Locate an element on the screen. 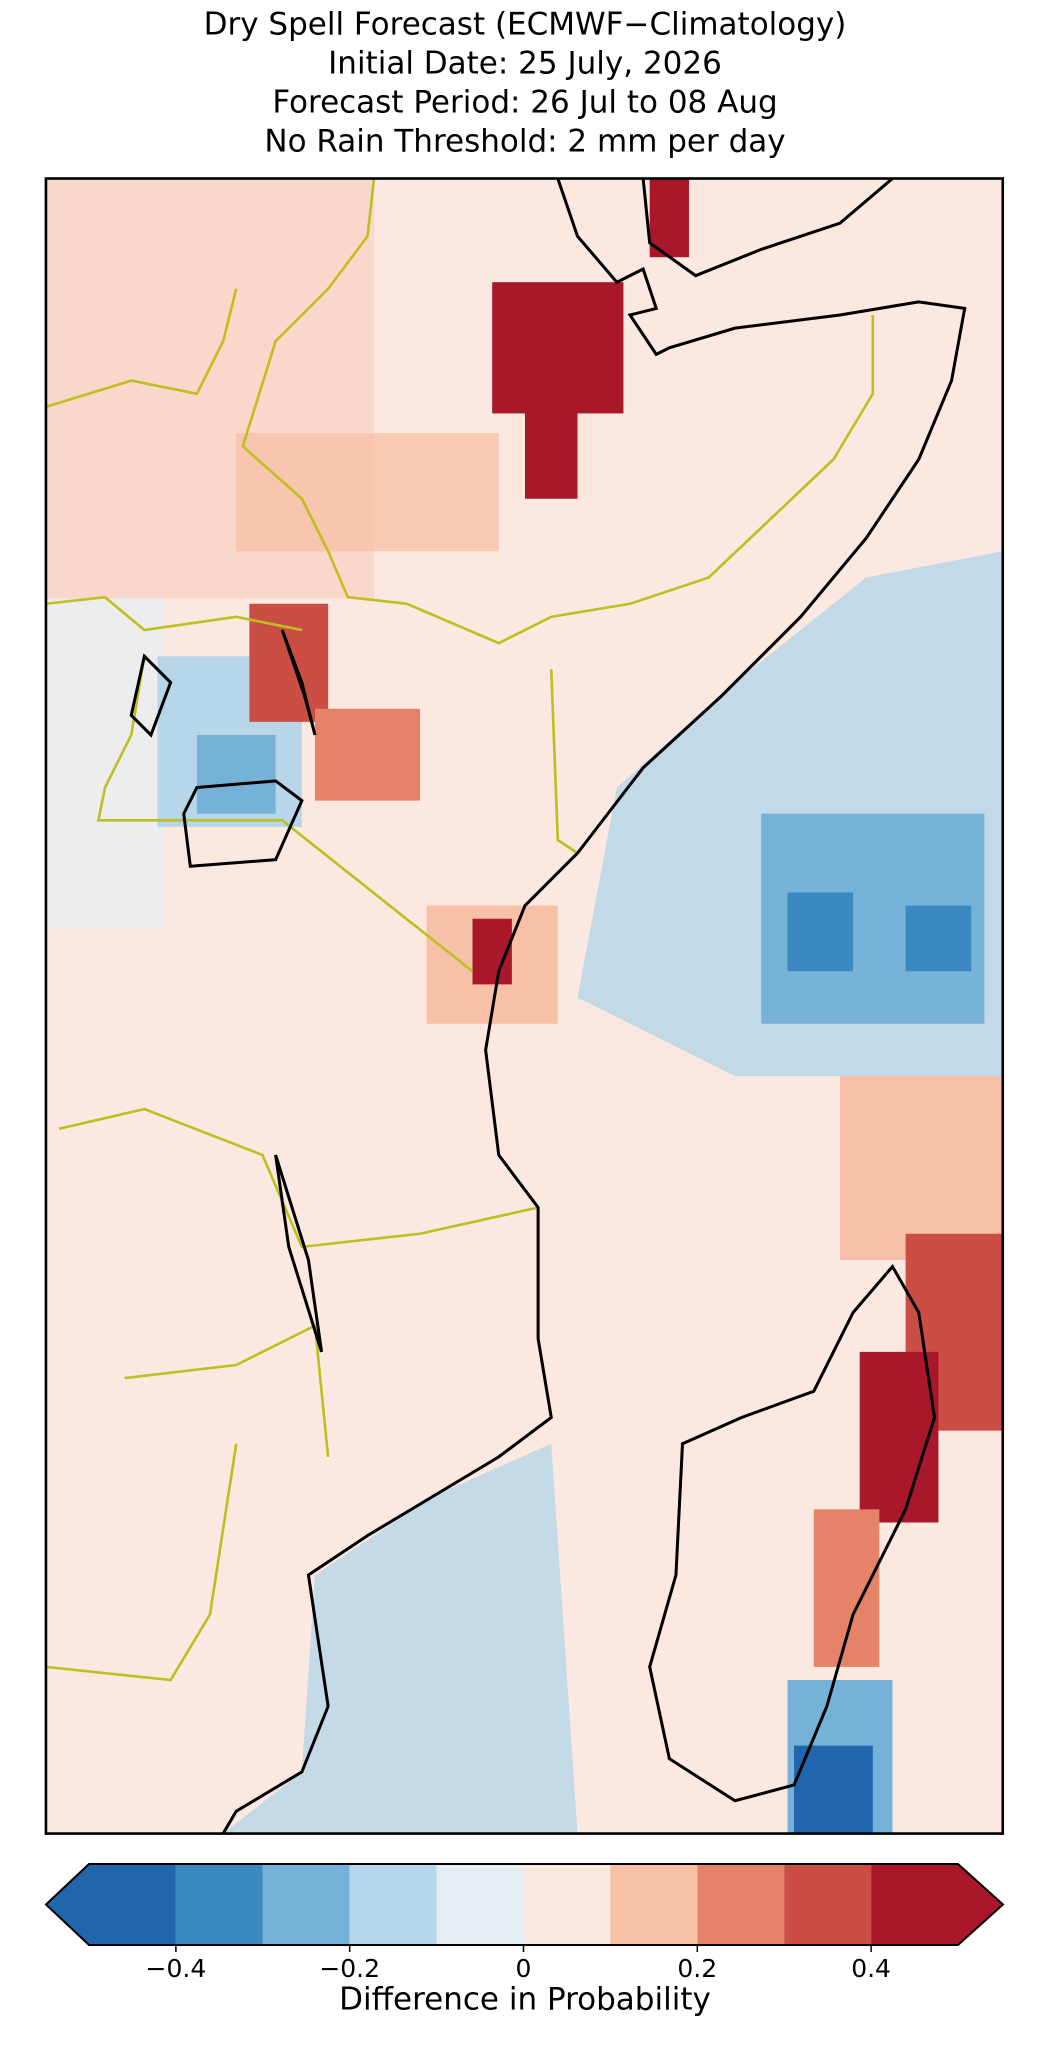 The image size is (1050, 2064). chart-title: No Rain Threshold: 2 mm per day is located at coordinates (524, 142).